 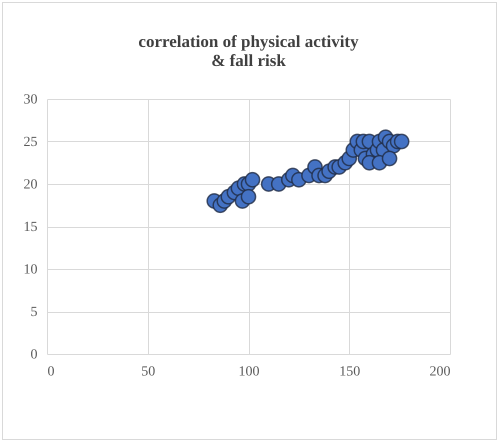 What do you see at coordinates (51, 372) in the screenshot?
I see `x-tick-label: 0` at bounding box center [51, 372].